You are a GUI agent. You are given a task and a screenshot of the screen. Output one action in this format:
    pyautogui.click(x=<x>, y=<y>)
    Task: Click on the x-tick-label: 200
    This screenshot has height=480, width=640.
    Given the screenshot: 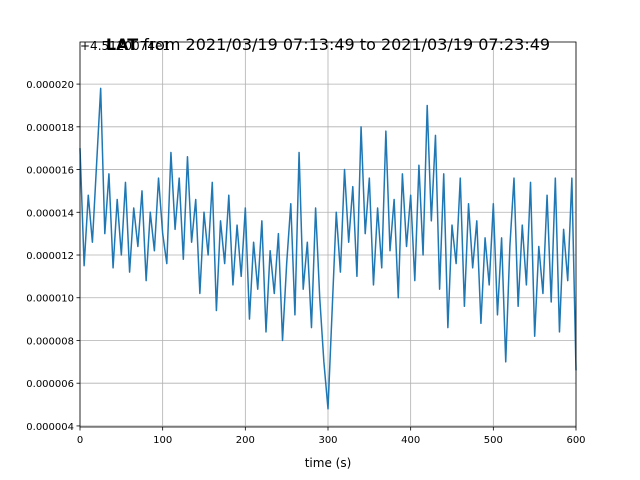 What is the action you would take?
    pyautogui.click(x=245, y=440)
    